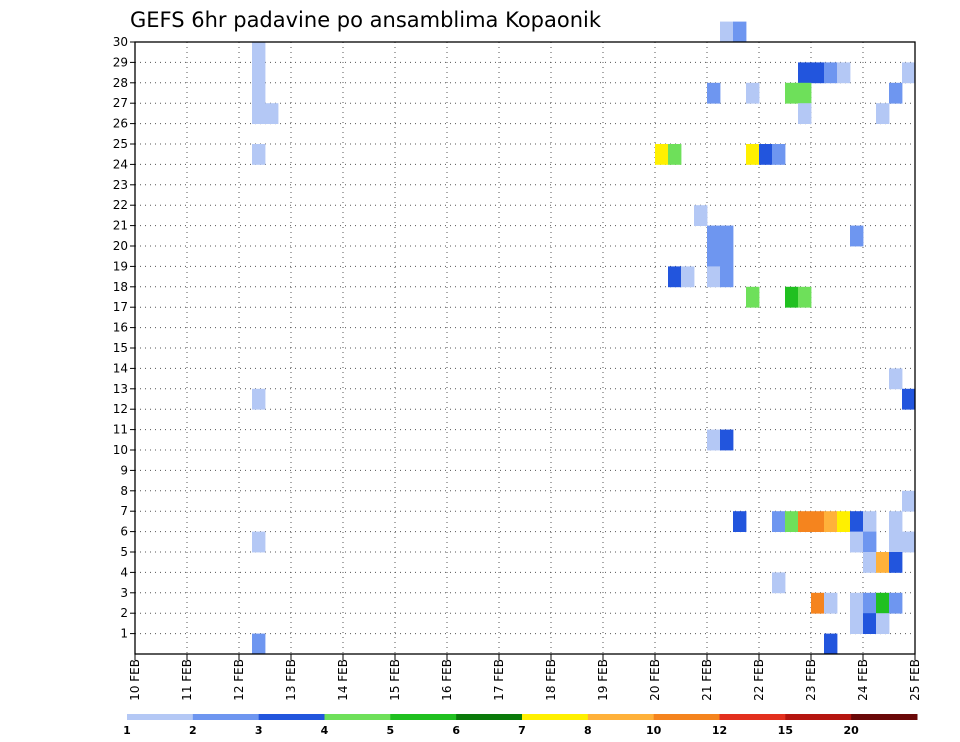 The width and height of the screenshot is (960, 742). Describe the element at coordinates (120, 144) in the screenshot. I see `y-tick-label: 25` at that location.